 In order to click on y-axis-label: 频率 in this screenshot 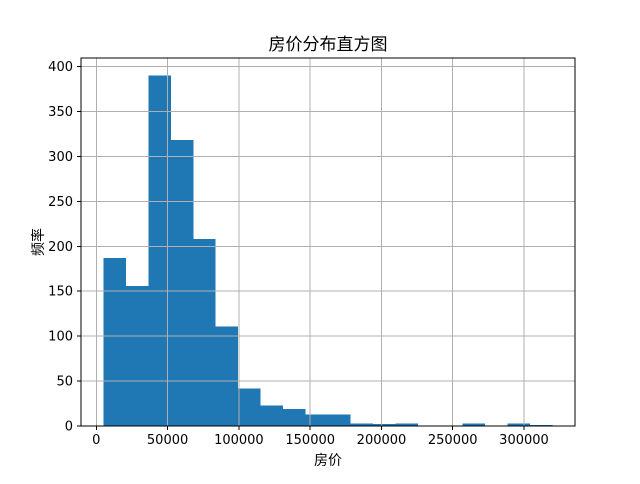, I will do `click(38, 242)`.